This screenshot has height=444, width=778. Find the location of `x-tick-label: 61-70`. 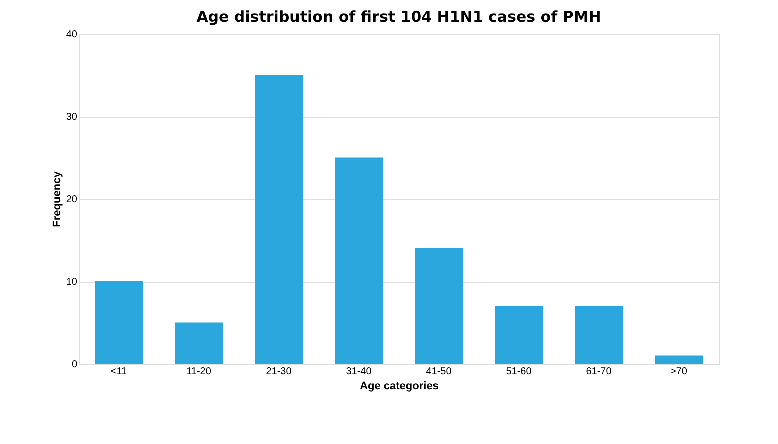

x-tick-label: 61-70 is located at coordinates (599, 372).